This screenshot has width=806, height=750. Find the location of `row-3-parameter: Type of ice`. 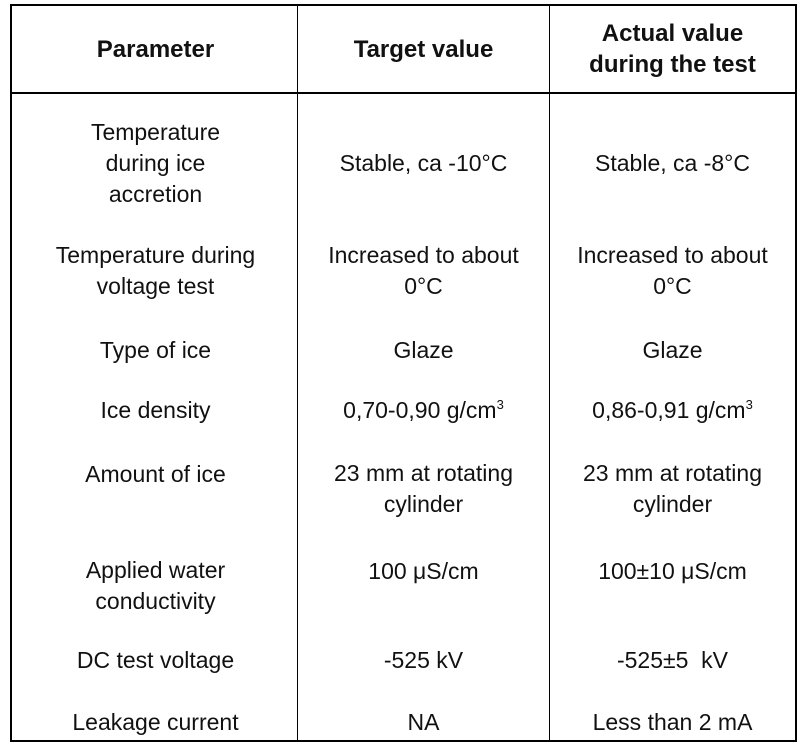

row-3-parameter: Type of ice is located at coordinates (155, 349).